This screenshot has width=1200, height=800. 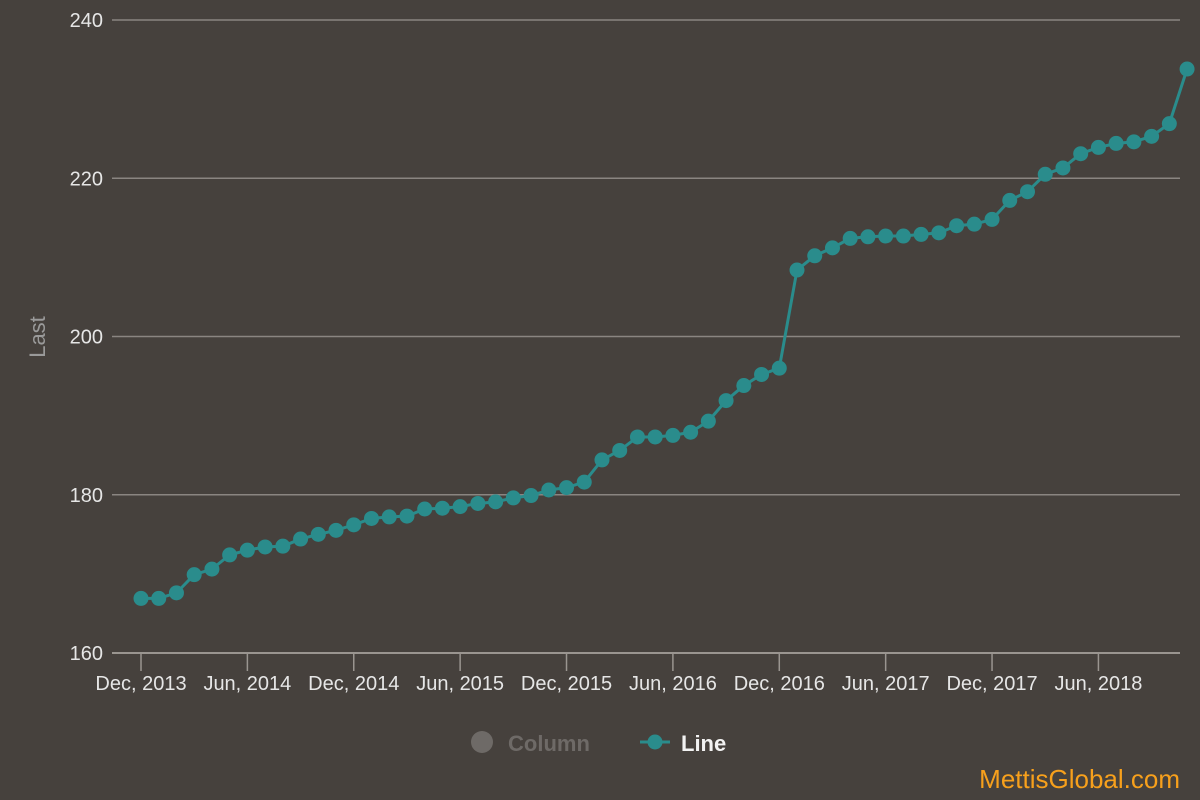 I want to click on y-tick-label: 240, so click(x=86, y=21).